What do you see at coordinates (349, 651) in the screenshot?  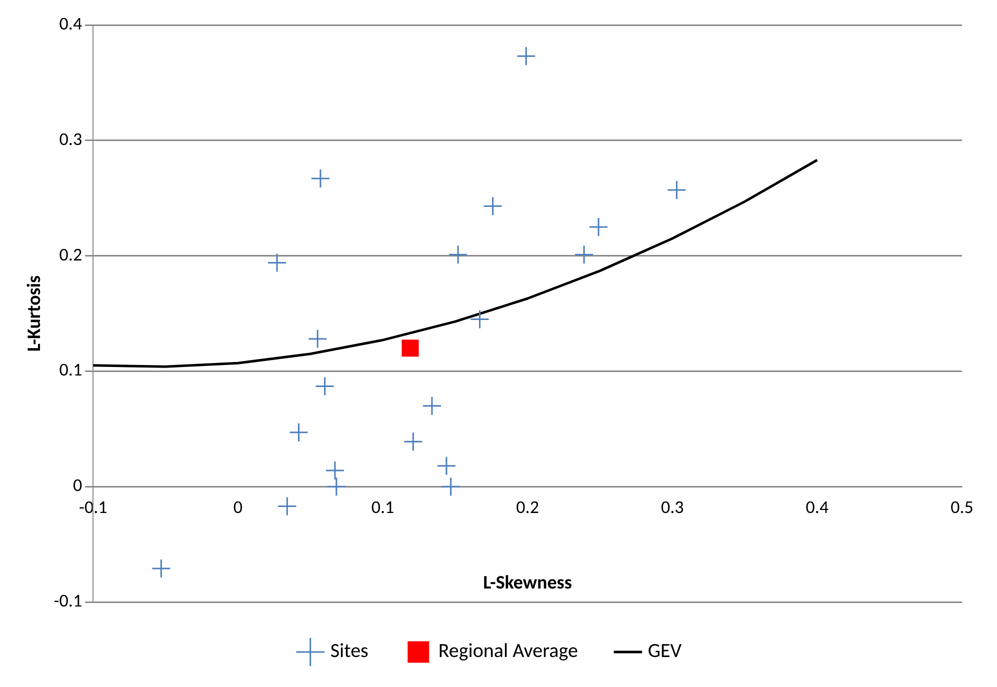 I see `legend-label: Sites` at bounding box center [349, 651].